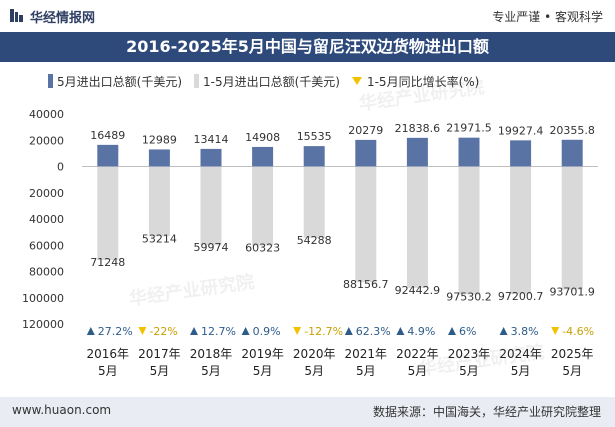 Image resolution: width=615 pixels, height=427 pixels. Describe the element at coordinates (159, 139) in the screenshot. I see `data-label-monthly: 12989` at that location.